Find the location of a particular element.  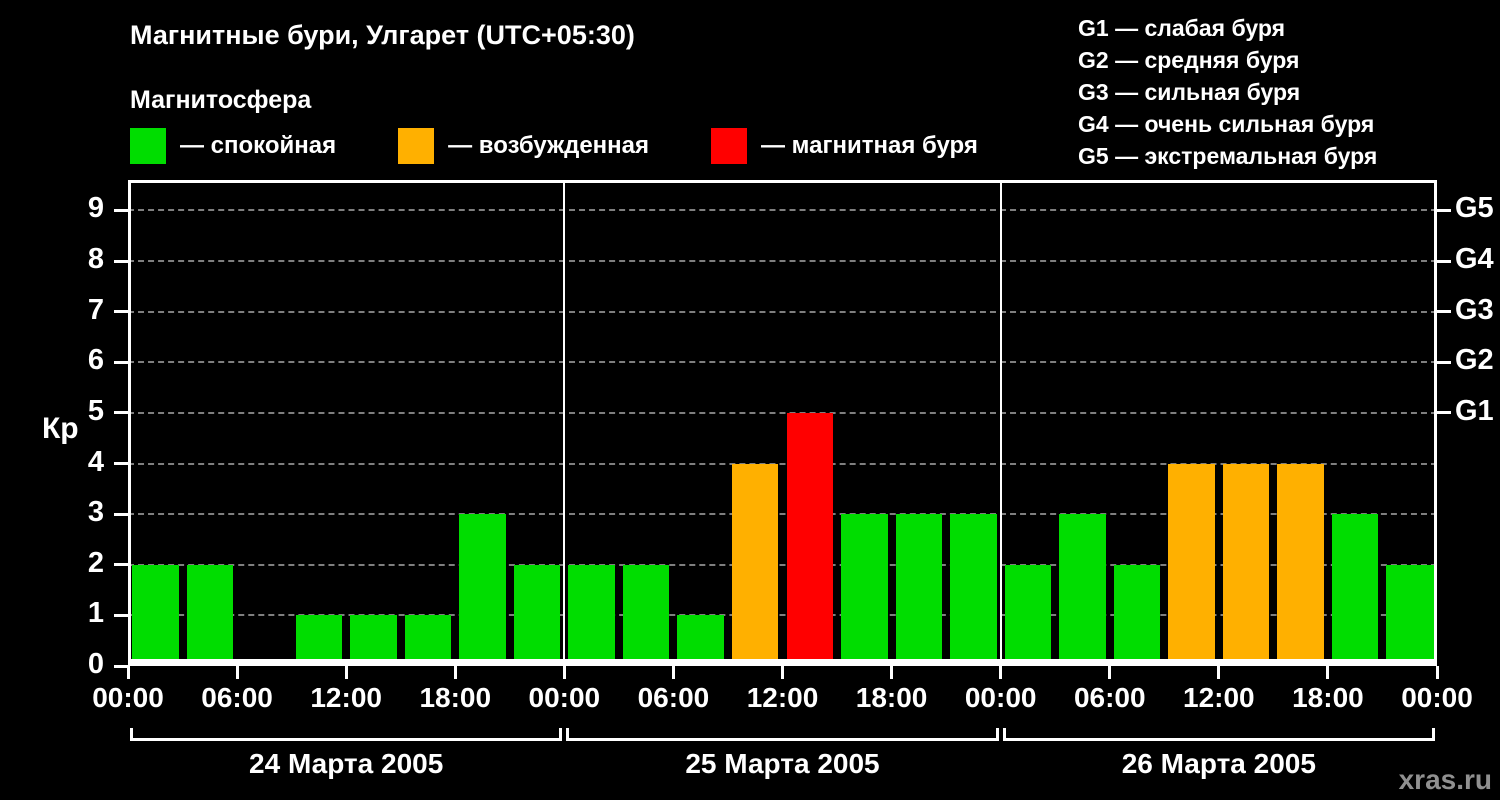

page-title: Магнитные бури, Улгарет (UTC+05:30) is located at coordinates (382, 35).